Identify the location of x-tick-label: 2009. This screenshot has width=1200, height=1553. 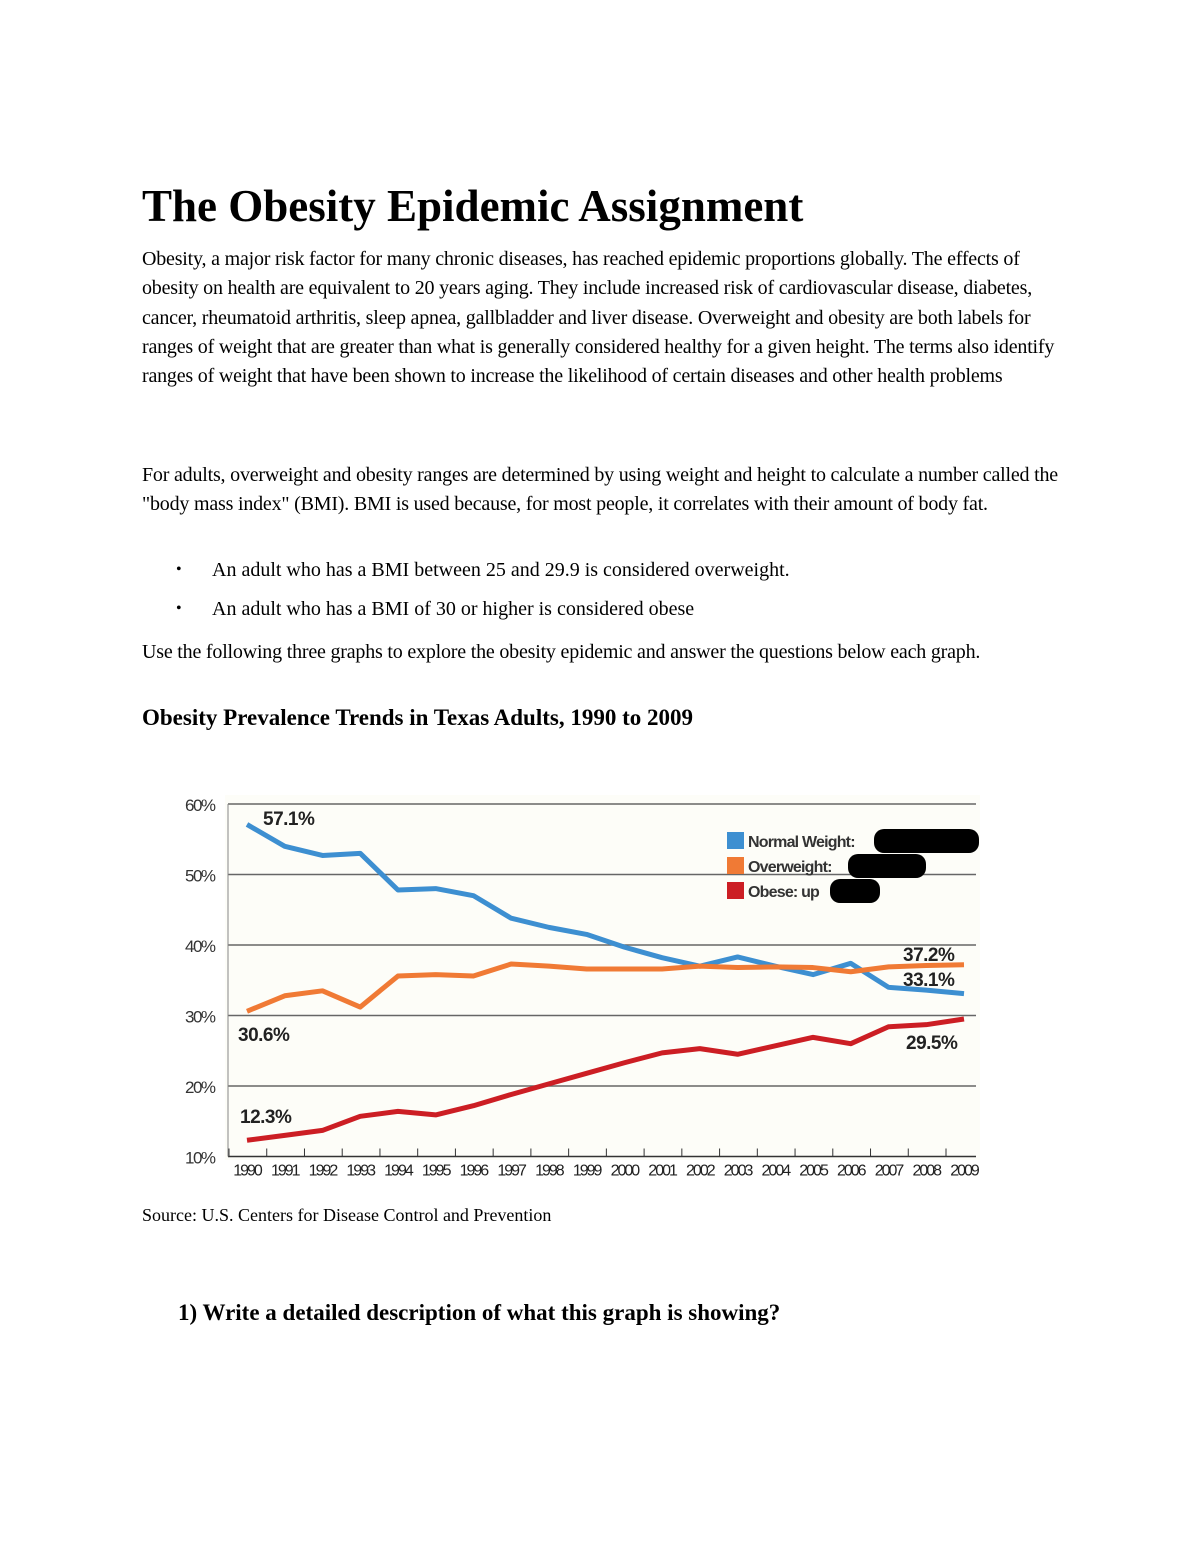
(965, 1171).